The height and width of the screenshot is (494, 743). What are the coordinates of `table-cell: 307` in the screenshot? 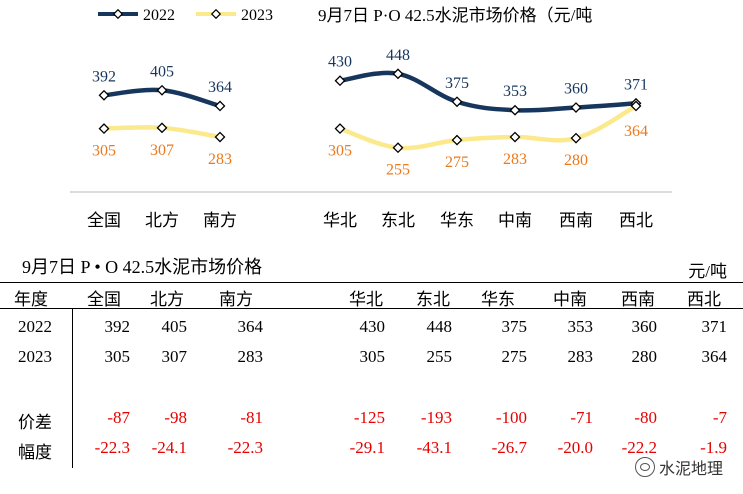 It's located at (174, 356).